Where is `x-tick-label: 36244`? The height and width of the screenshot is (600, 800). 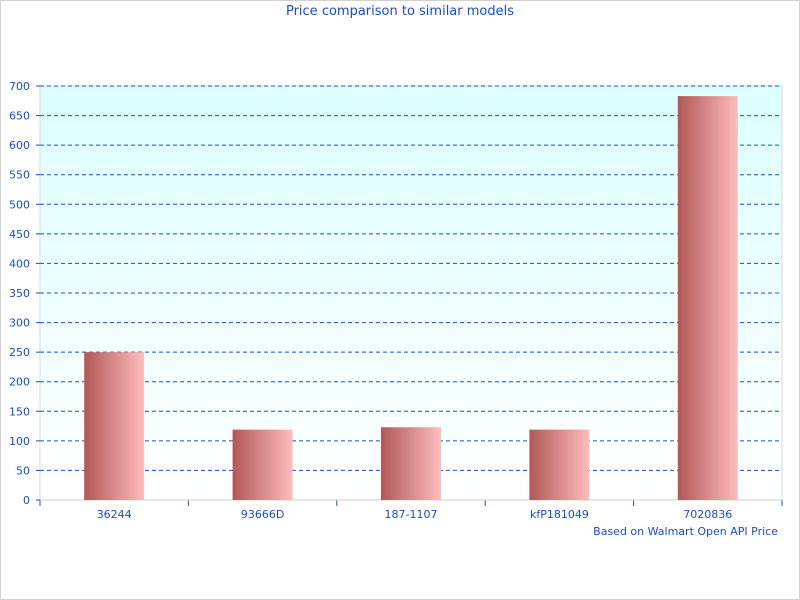 x-tick-label: 36244 is located at coordinates (114, 514).